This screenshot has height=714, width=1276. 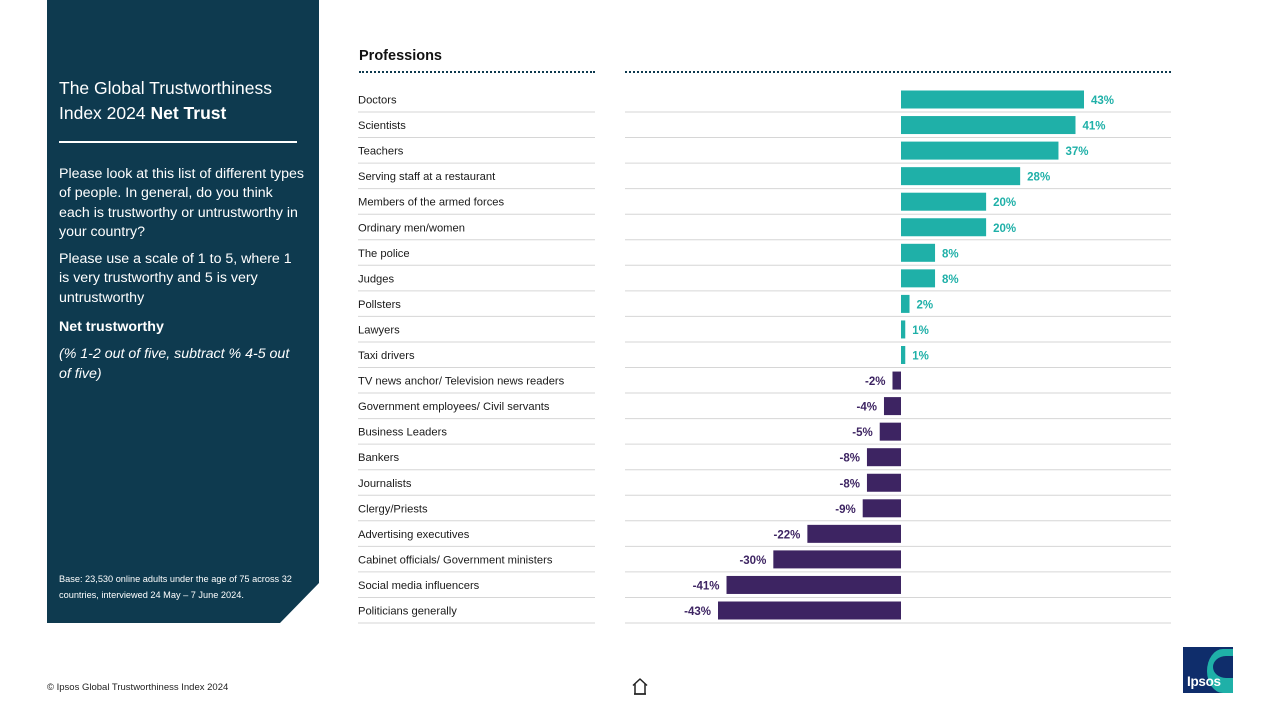 What do you see at coordinates (1204, 681) in the screenshot?
I see `logo-text: Ipsos` at bounding box center [1204, 681].